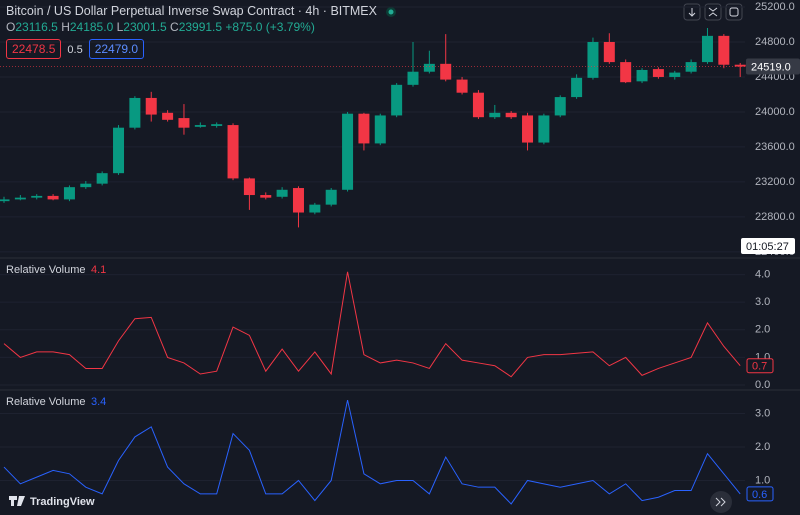 Image resolution: width=800 pixels, height=515 pixels. Describe the element at coordinates (36, 27) in the screenshot. I see `ohlc-value: 23116.5` at that location.